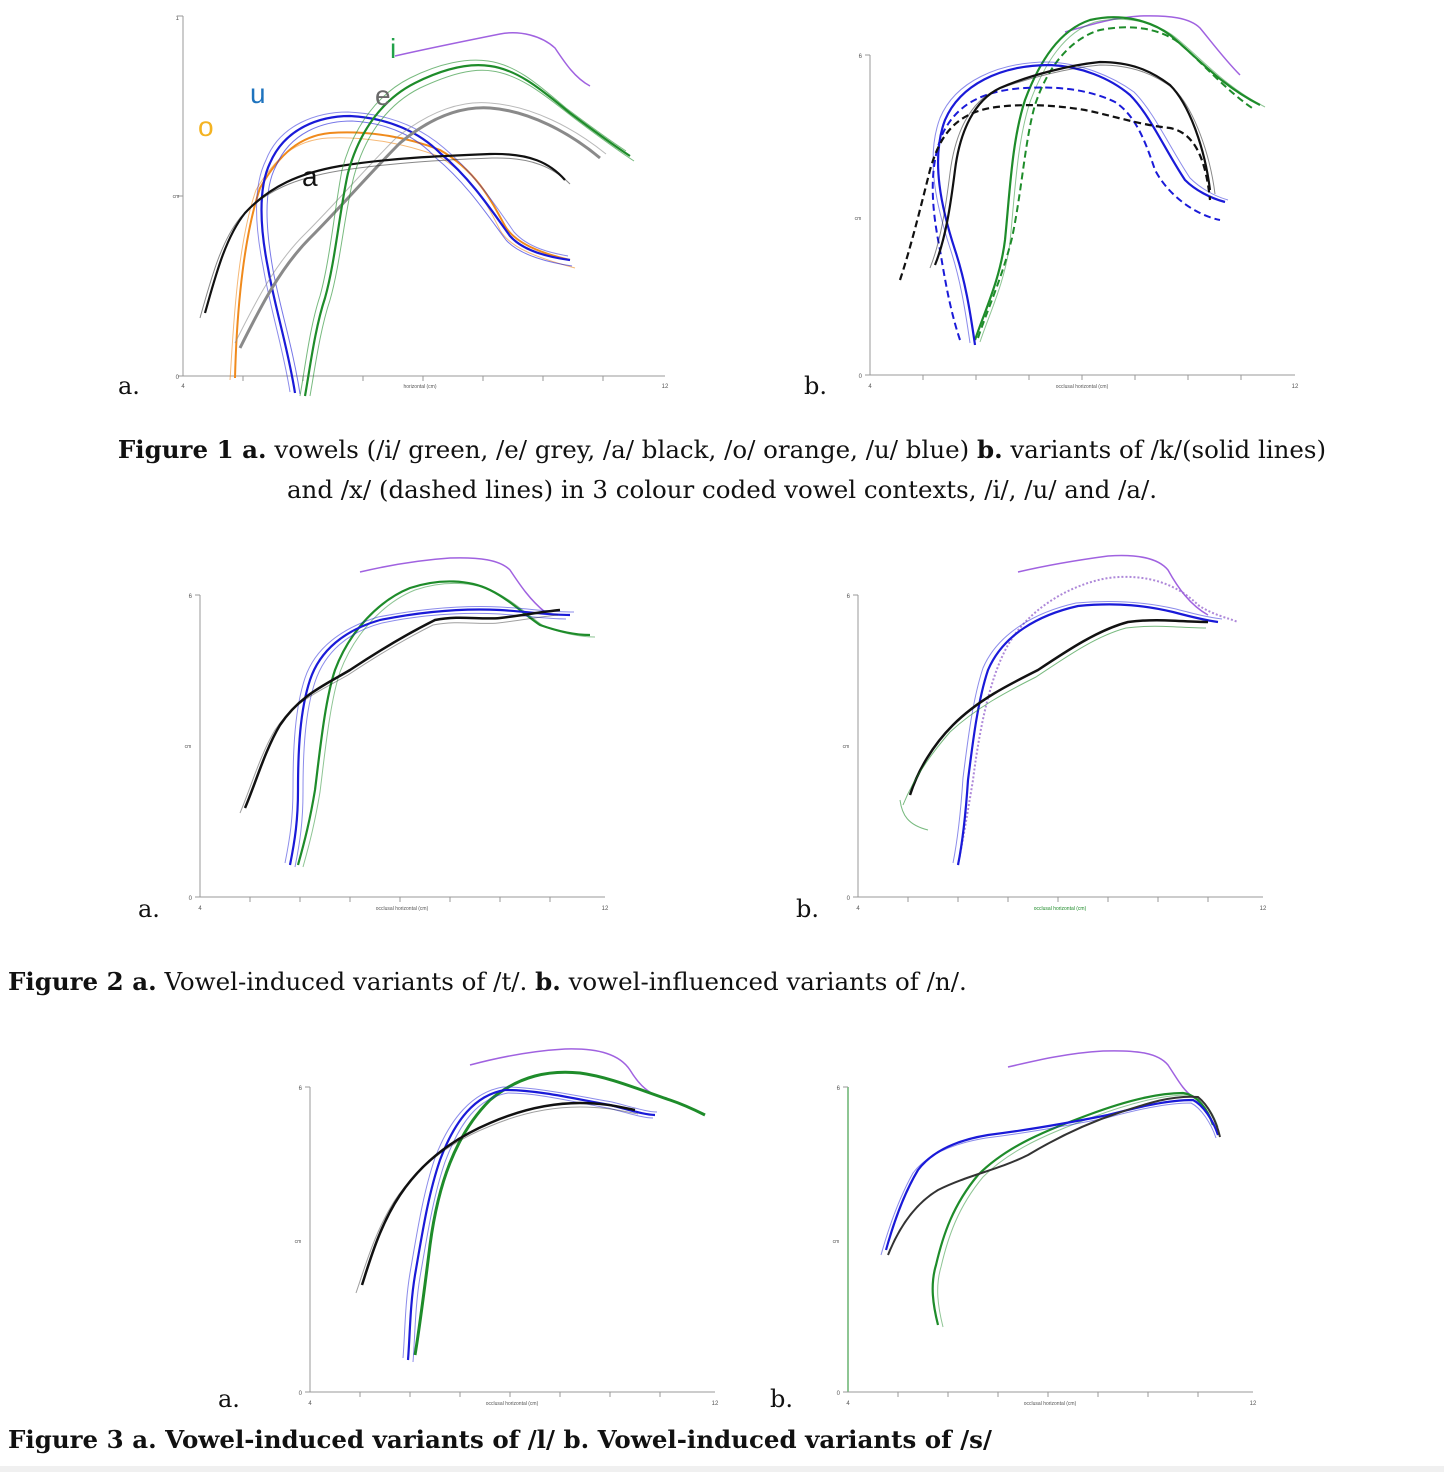  Describe the element at coordinates (807, 909) in the screenshot. I see `fig2-panel-b-letter: b.` at that location.